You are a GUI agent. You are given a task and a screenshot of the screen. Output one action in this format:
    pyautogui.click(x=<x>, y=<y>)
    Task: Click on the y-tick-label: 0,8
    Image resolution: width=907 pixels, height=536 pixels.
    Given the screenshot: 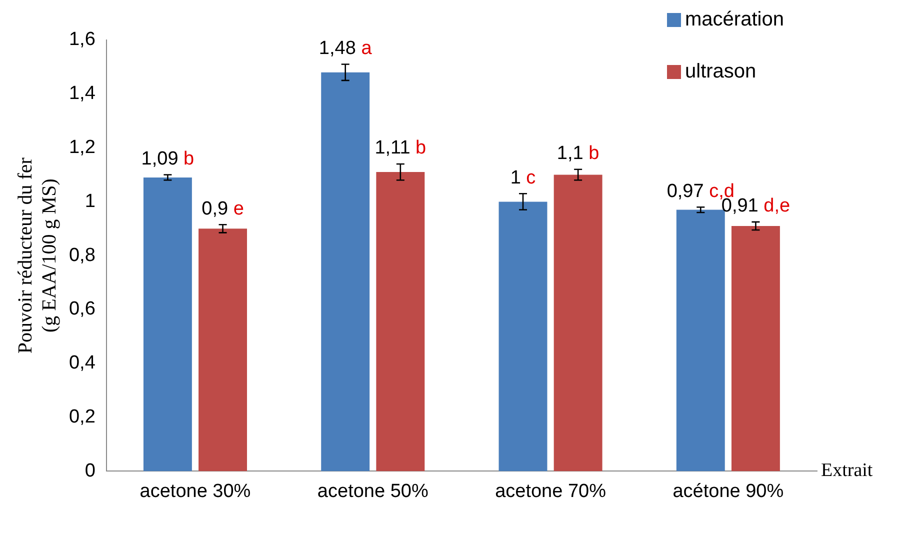 What is the action you would take?
    pyautogui.click(x=82, y=255)
    